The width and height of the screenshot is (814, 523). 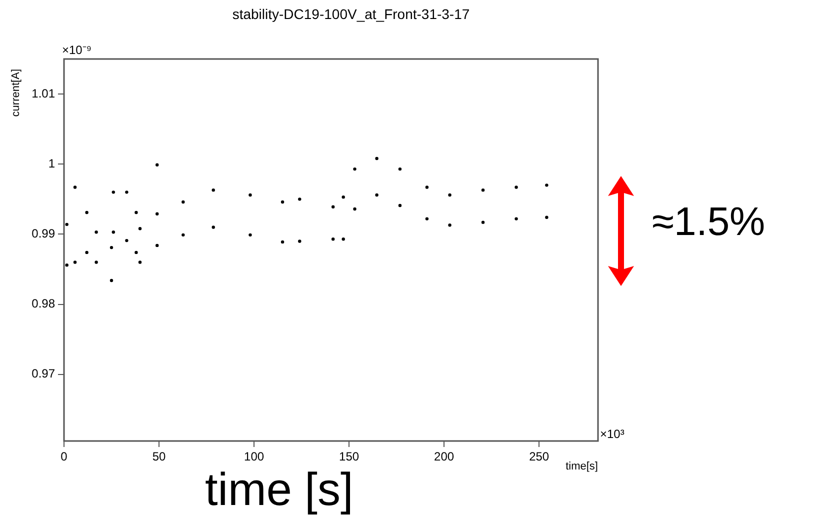 What do you see at coordinates (254, 457) in the screenshot?
I see `x-tick-label: 100` at bounding box center [254, 457].